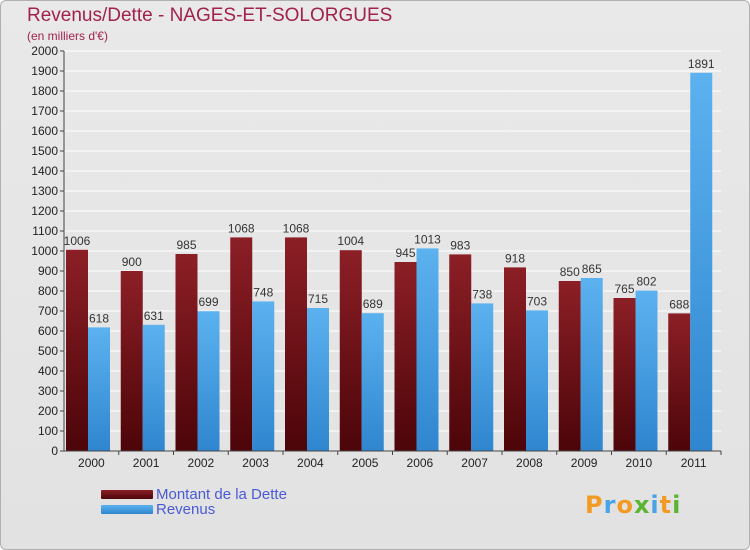  I want to click on logo-letter: P, so click(594, 505).